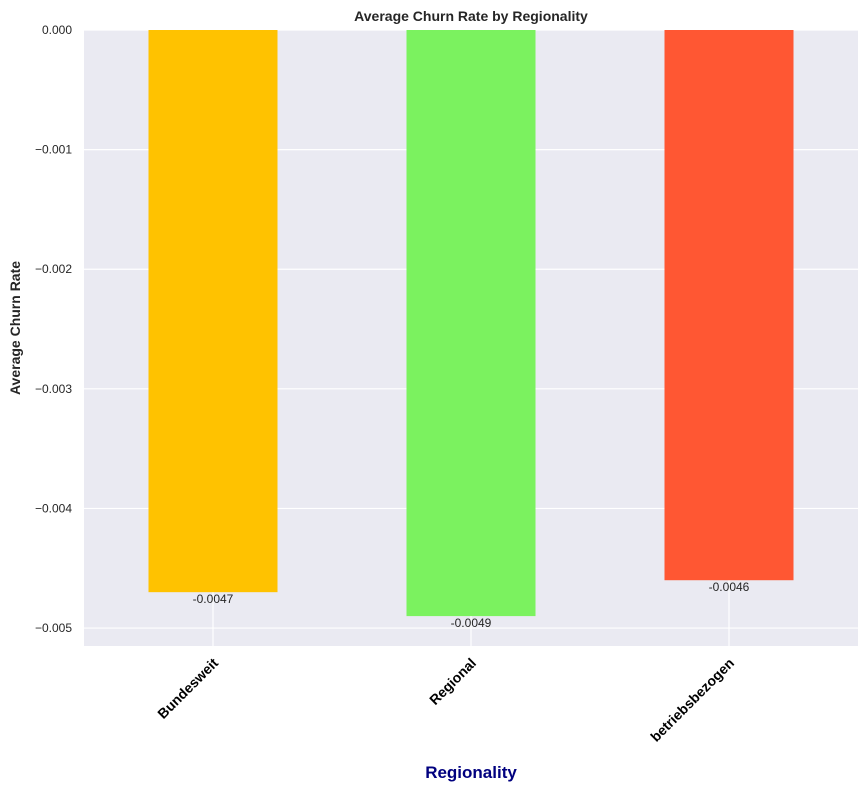 The width and height of the screenshot is (868, 792). I want to click on bar-data-label: -0.0049, so click(471, 623).